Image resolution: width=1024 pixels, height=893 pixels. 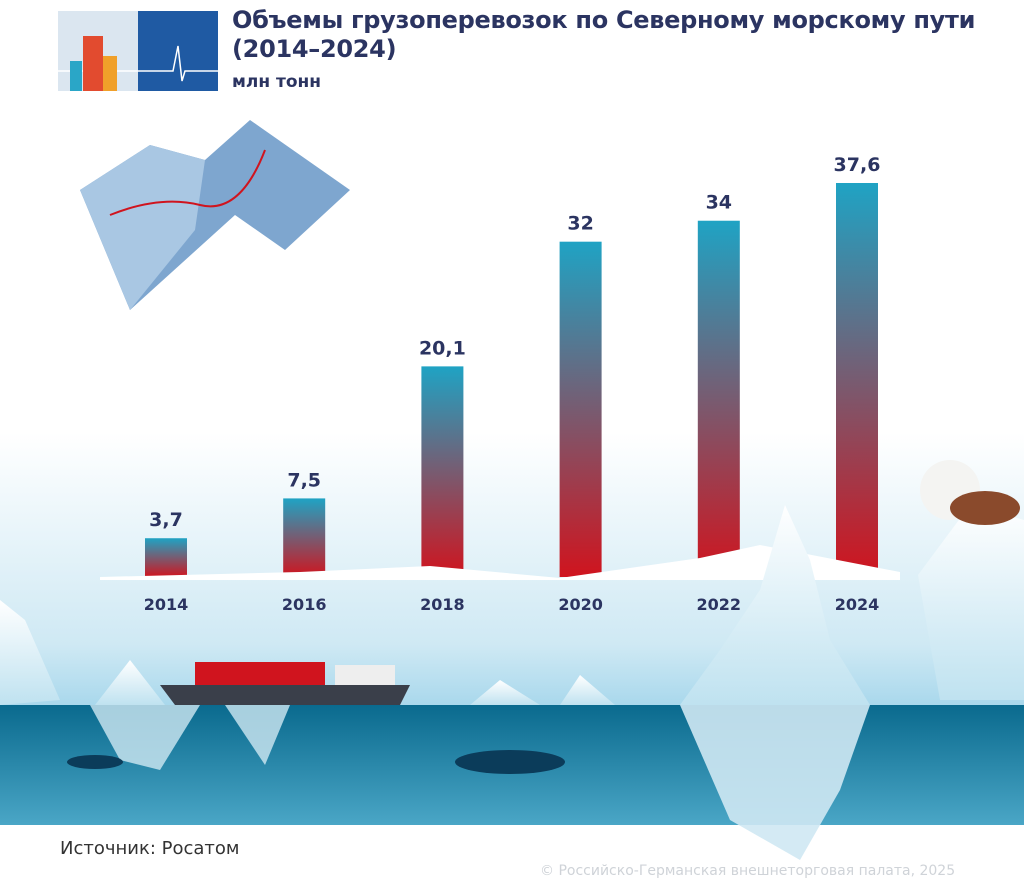 What do you see at coordinates (580, 604) in the screenshot?
I see `x-tick-2020: 2020` at bounding box center [580, 604].